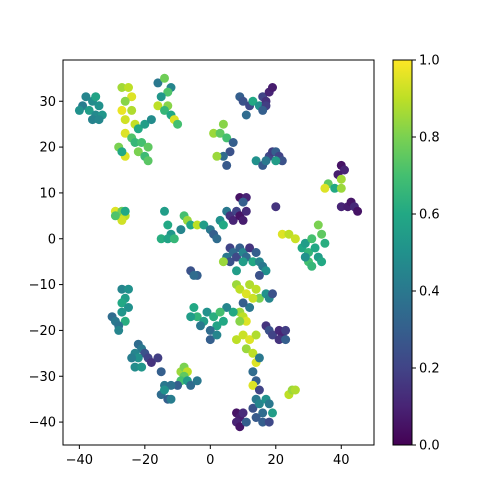  I want to click on y-tick-label: −40, so click(42, 423).